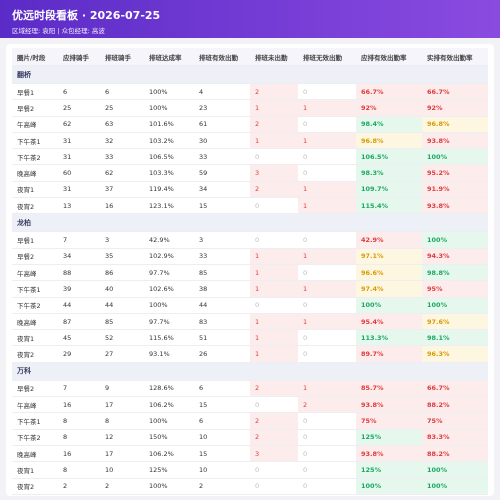 This screenshot has width=500, height=500. I want to click on cell: 9, so click(107, 388).